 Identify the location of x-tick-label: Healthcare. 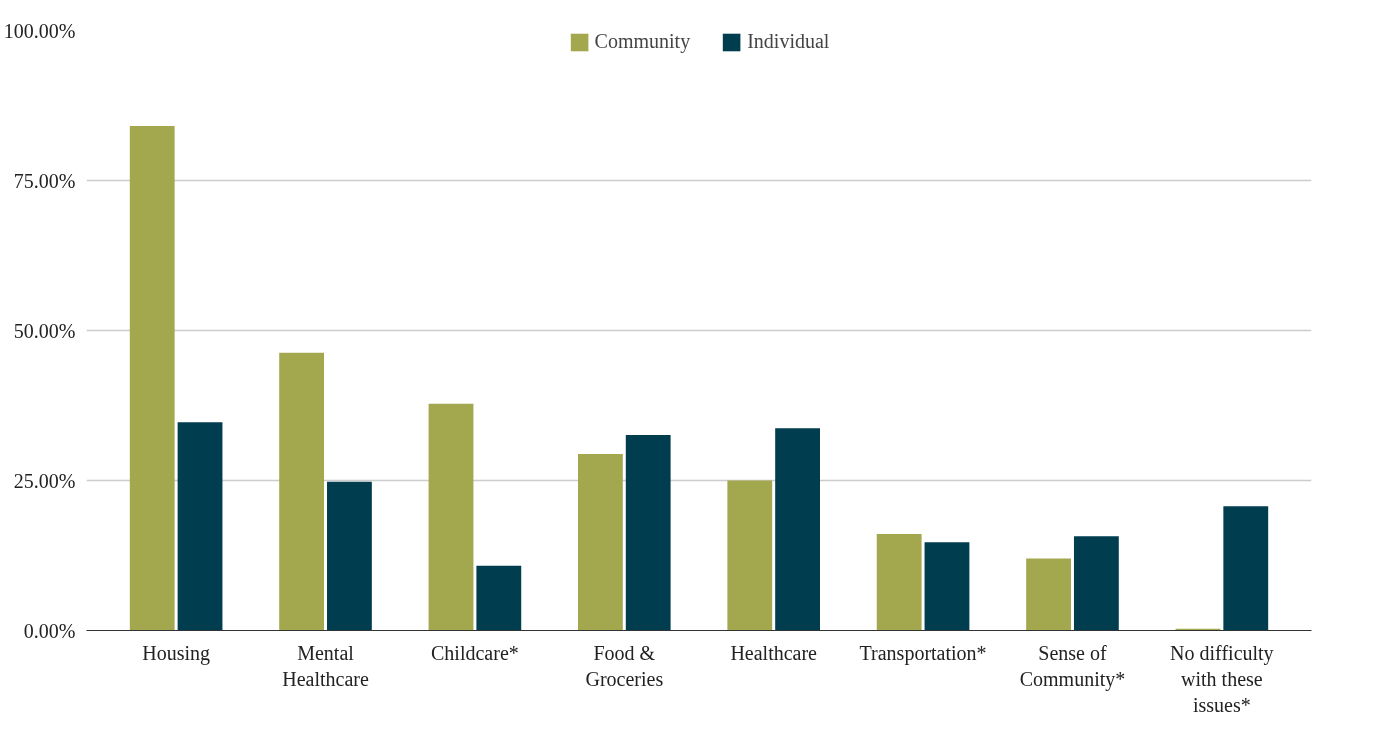
(774, 652).